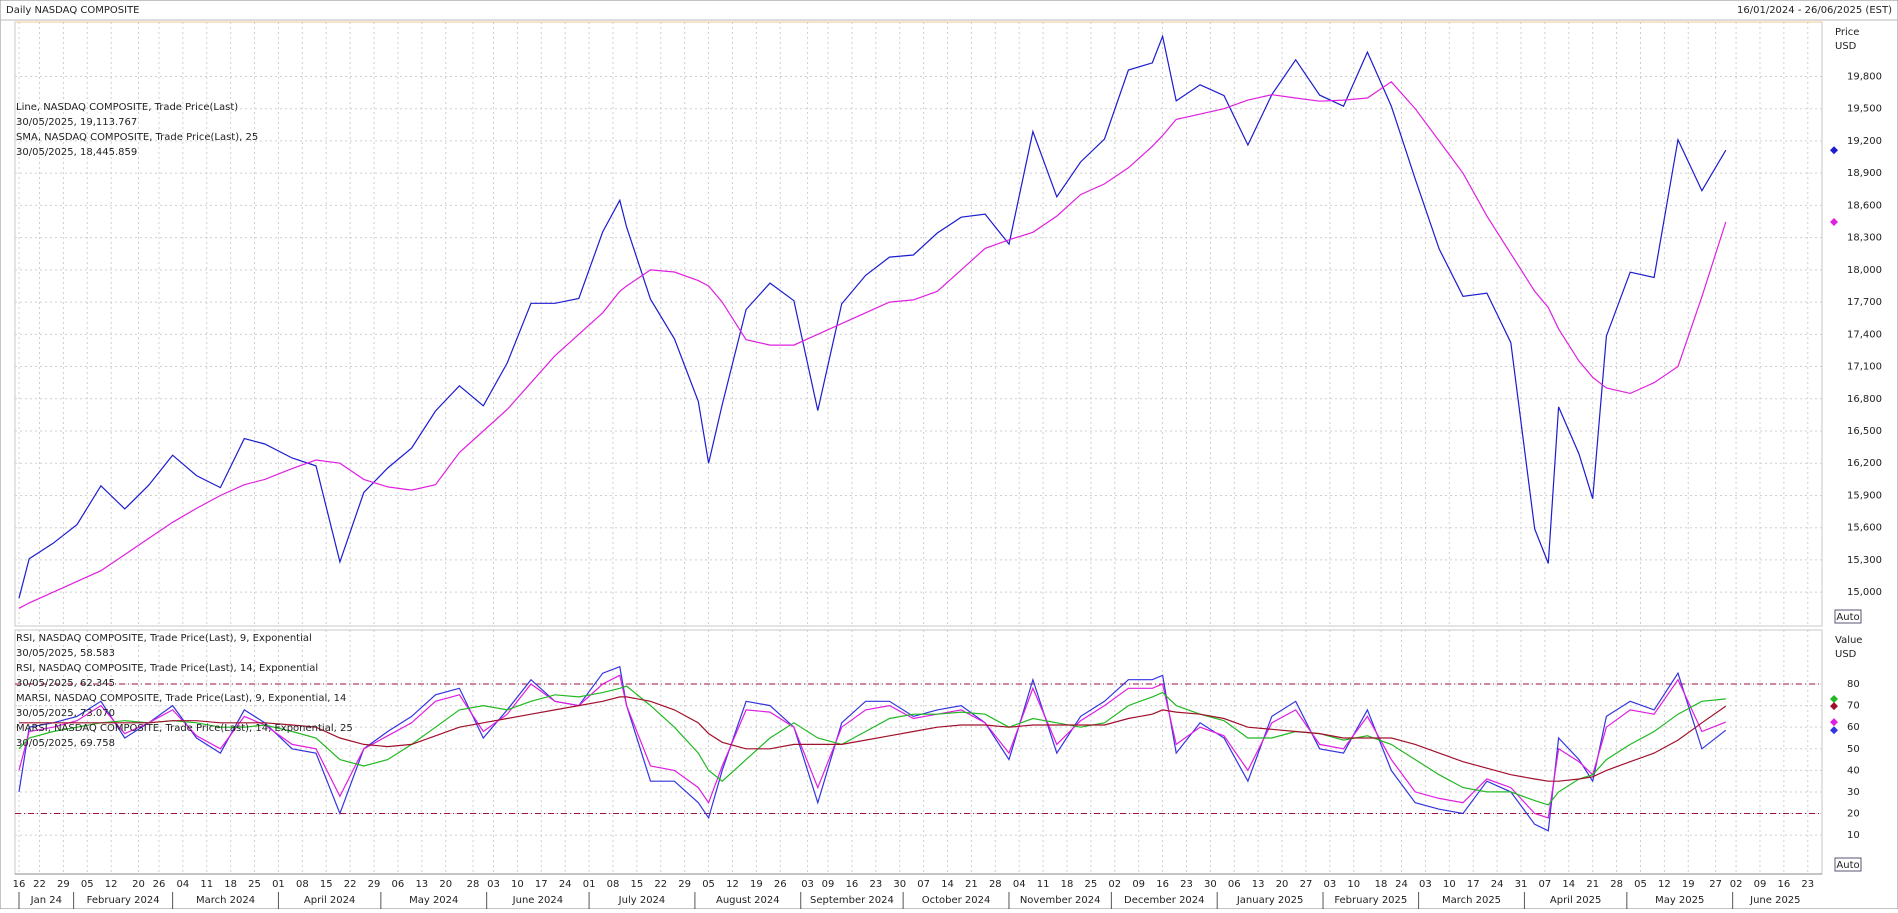  I want to click on month-label: November 2024, so click(1060, 900).